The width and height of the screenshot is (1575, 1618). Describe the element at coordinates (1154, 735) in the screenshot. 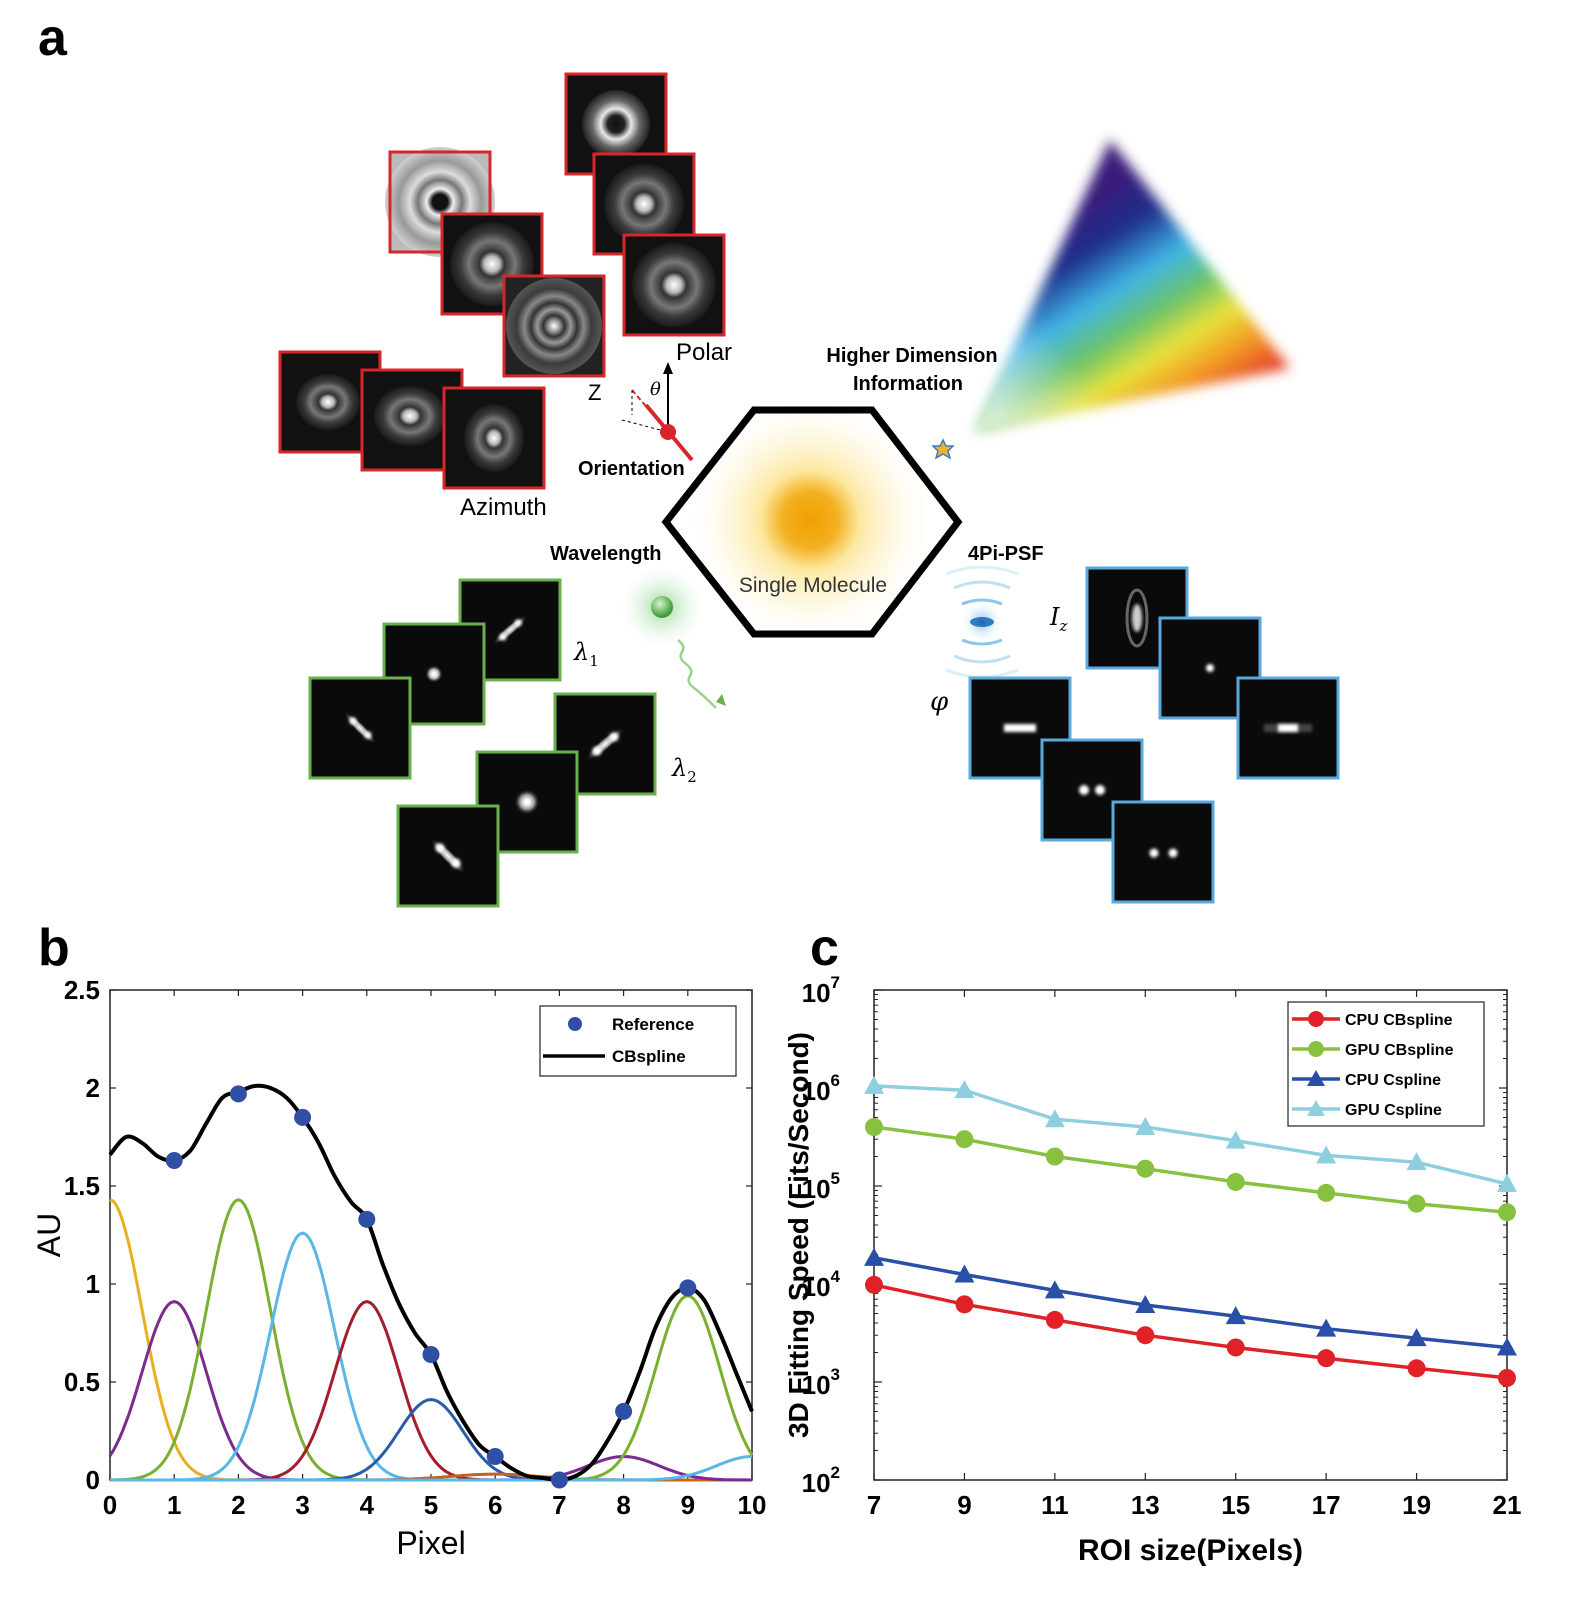

I see `four-pi-psf-tiles` at that location.